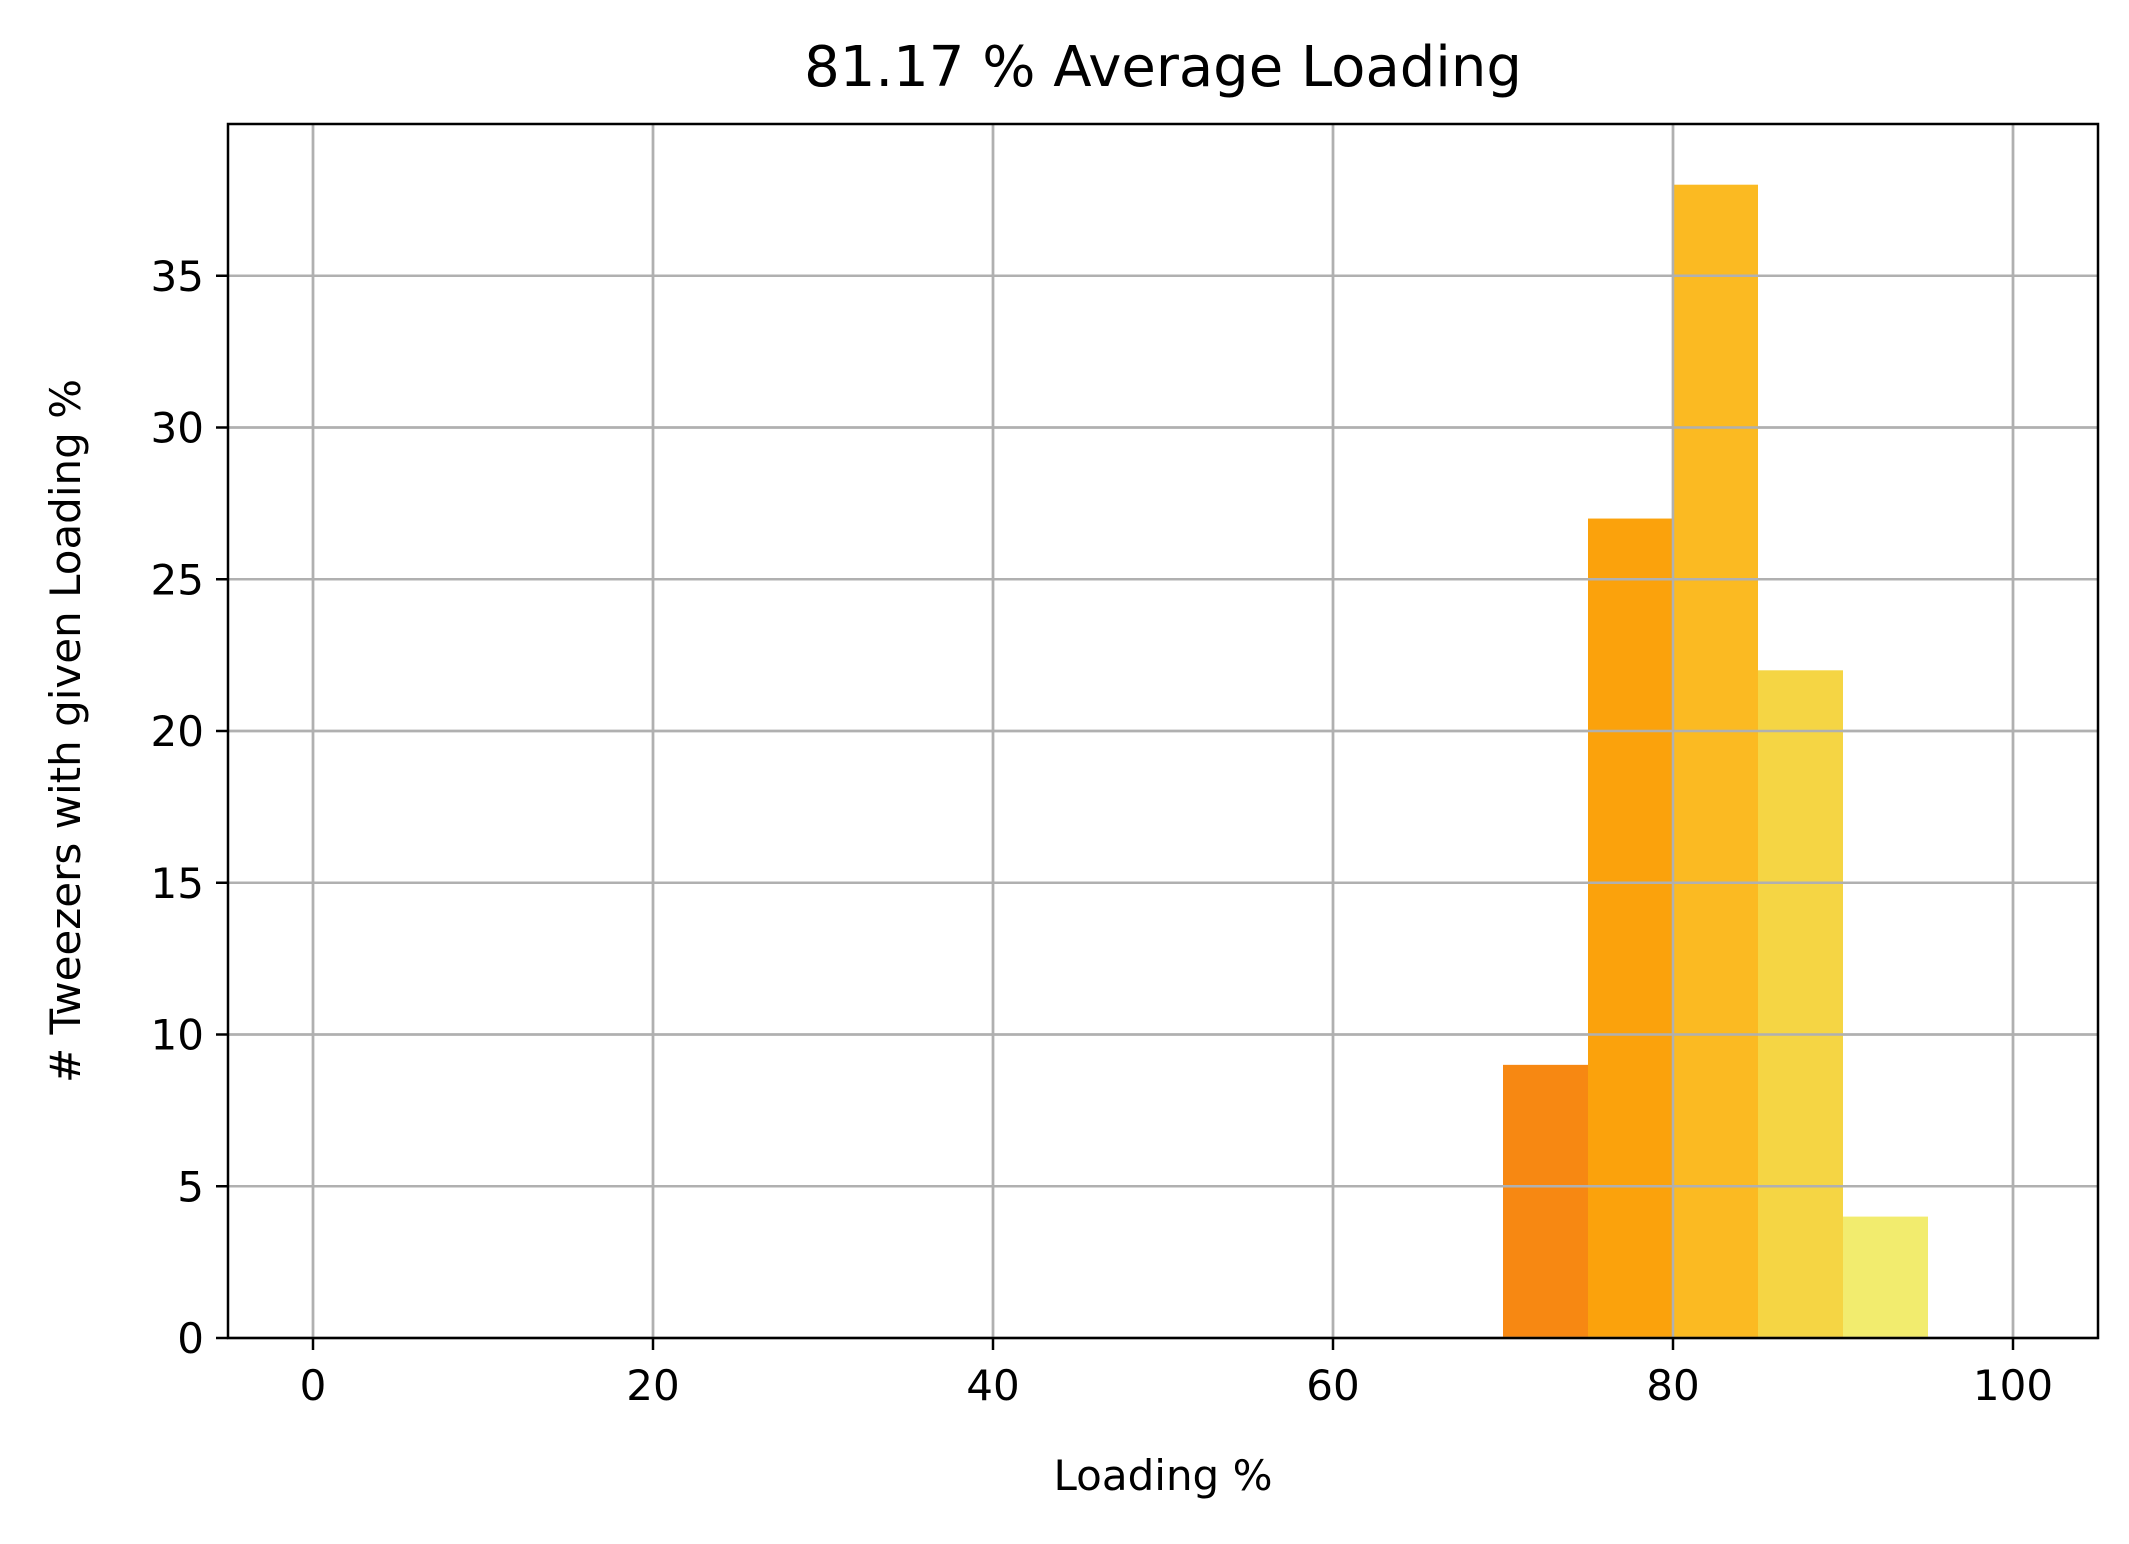  I want to click on y-tick-label: 10, so click(177, 1035).